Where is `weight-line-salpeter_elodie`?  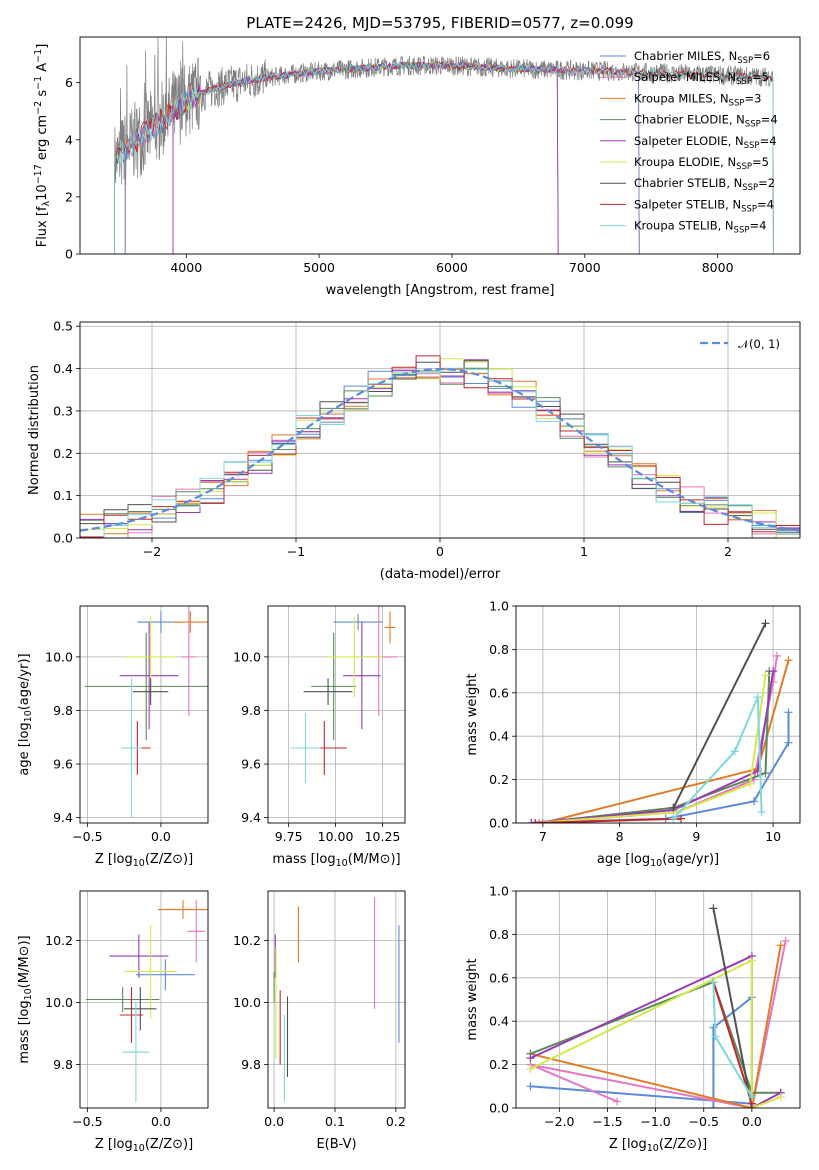
weight-line-salpeter_elodie is located at coordinates (653, 746).